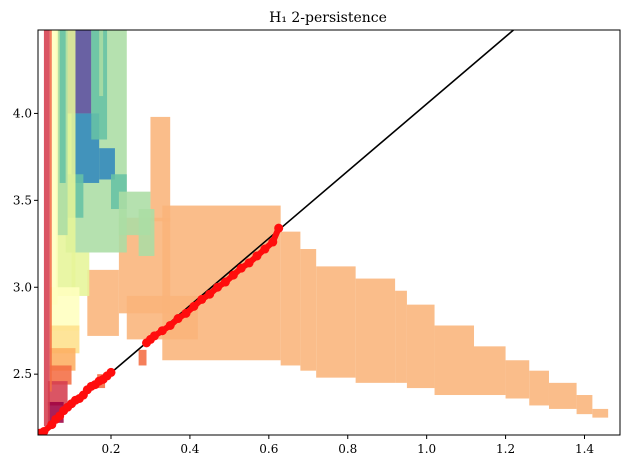 The height and width of the screenshot is (470, 630). What do you see at coordinates (25, 243) in the screenshot?
I see `y-axis: 2.5 3.0 3.5 4.0` at bounding box center [25, 243].